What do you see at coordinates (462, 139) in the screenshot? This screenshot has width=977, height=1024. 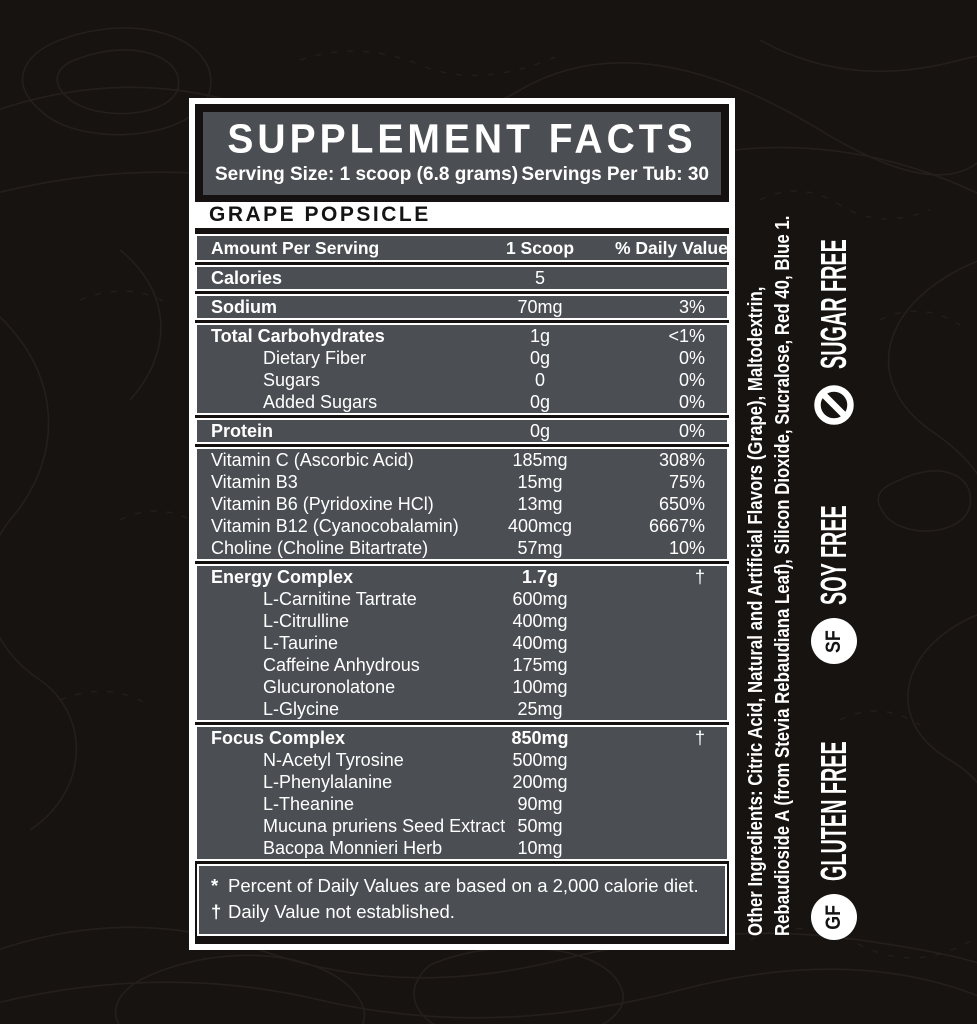 I see `supplement-facts-title: SUPPLEMENT FACTS` at bounding box center [462, 139].